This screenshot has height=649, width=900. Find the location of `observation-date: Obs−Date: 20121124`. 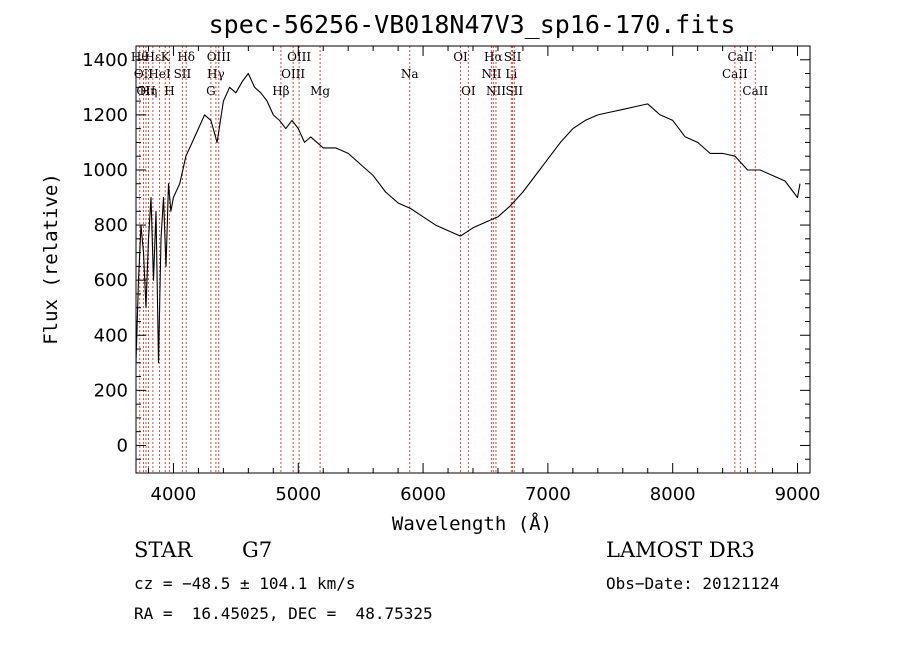

observation-date: Obs−Date: 20121124 is located at coordinates (693, 583).